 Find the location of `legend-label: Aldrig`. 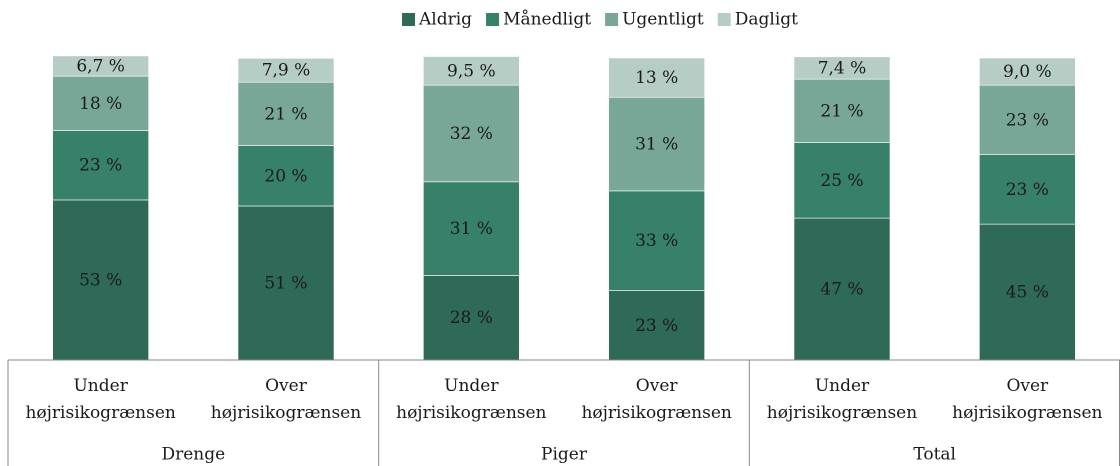

legend-label: Aldrig is located at coordinates (445, 20).